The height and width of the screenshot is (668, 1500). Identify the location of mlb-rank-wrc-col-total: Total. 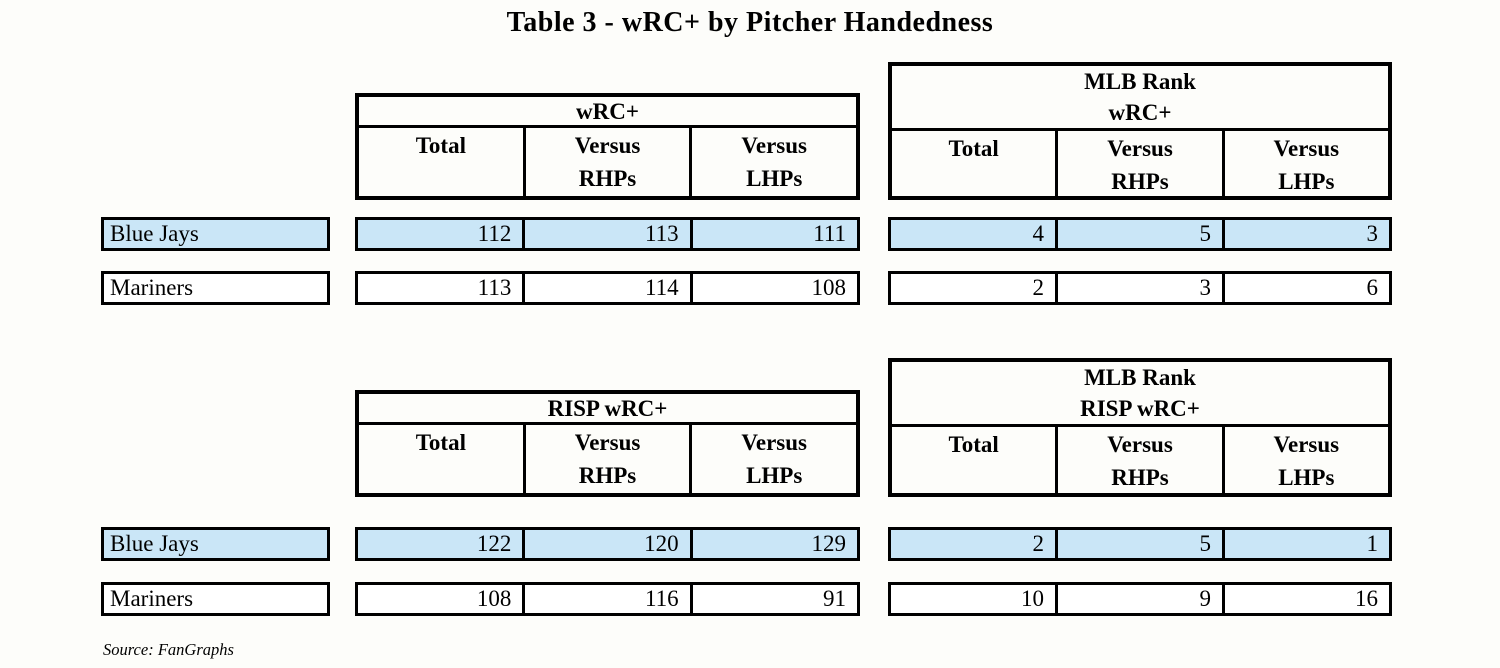
(973, 148).